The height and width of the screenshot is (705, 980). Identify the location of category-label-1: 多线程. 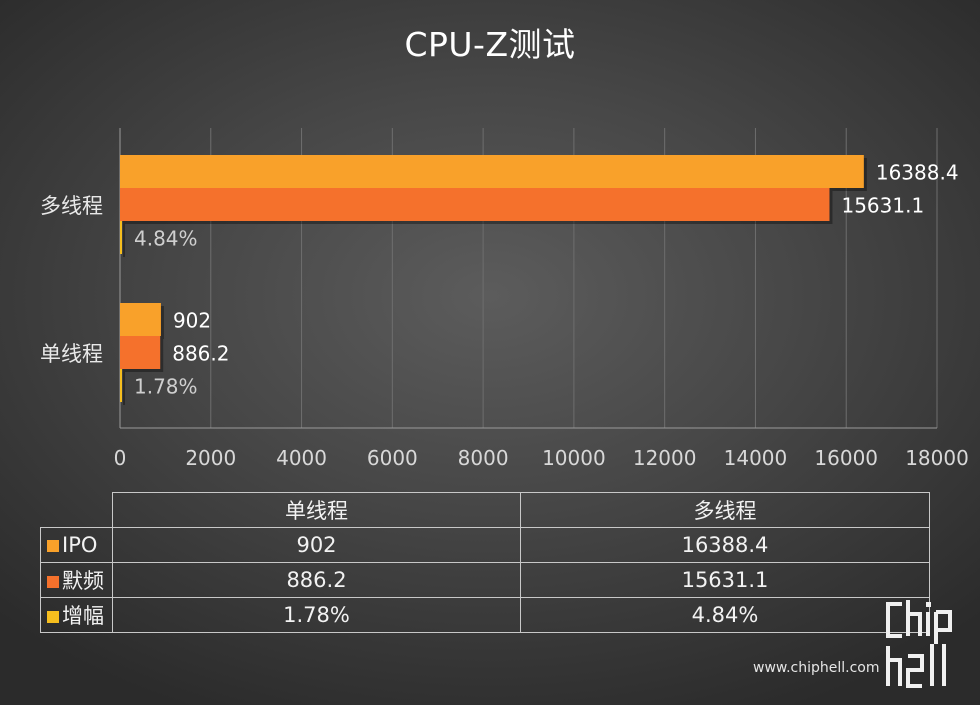
(71, 206).